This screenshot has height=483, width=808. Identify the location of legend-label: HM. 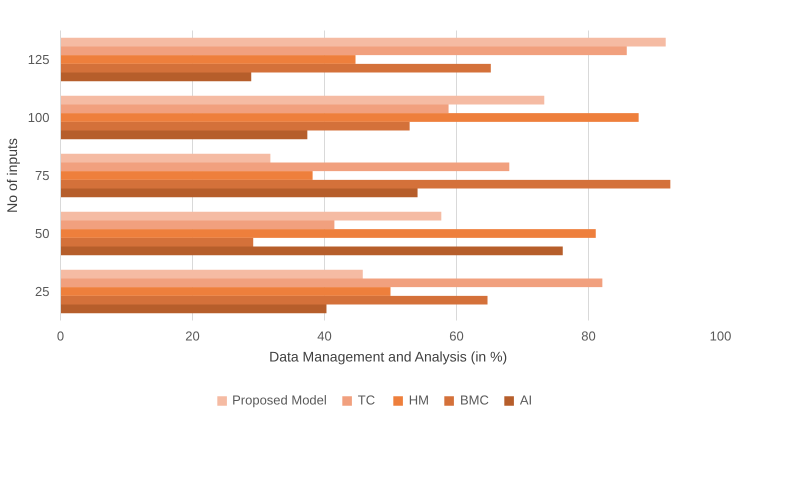
(418, 400).